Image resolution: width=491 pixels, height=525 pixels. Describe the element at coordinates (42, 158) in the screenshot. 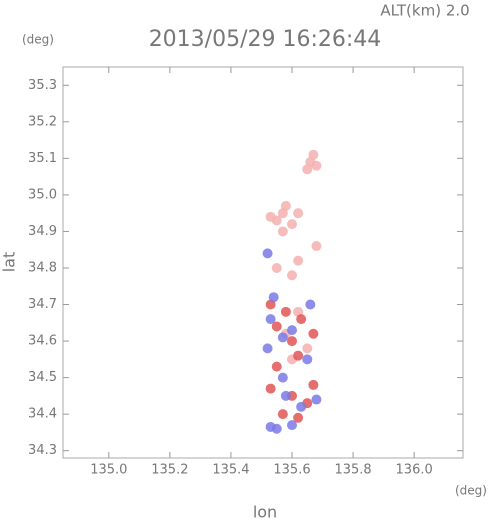

I see `y-tick-label: 35.1` at that location.